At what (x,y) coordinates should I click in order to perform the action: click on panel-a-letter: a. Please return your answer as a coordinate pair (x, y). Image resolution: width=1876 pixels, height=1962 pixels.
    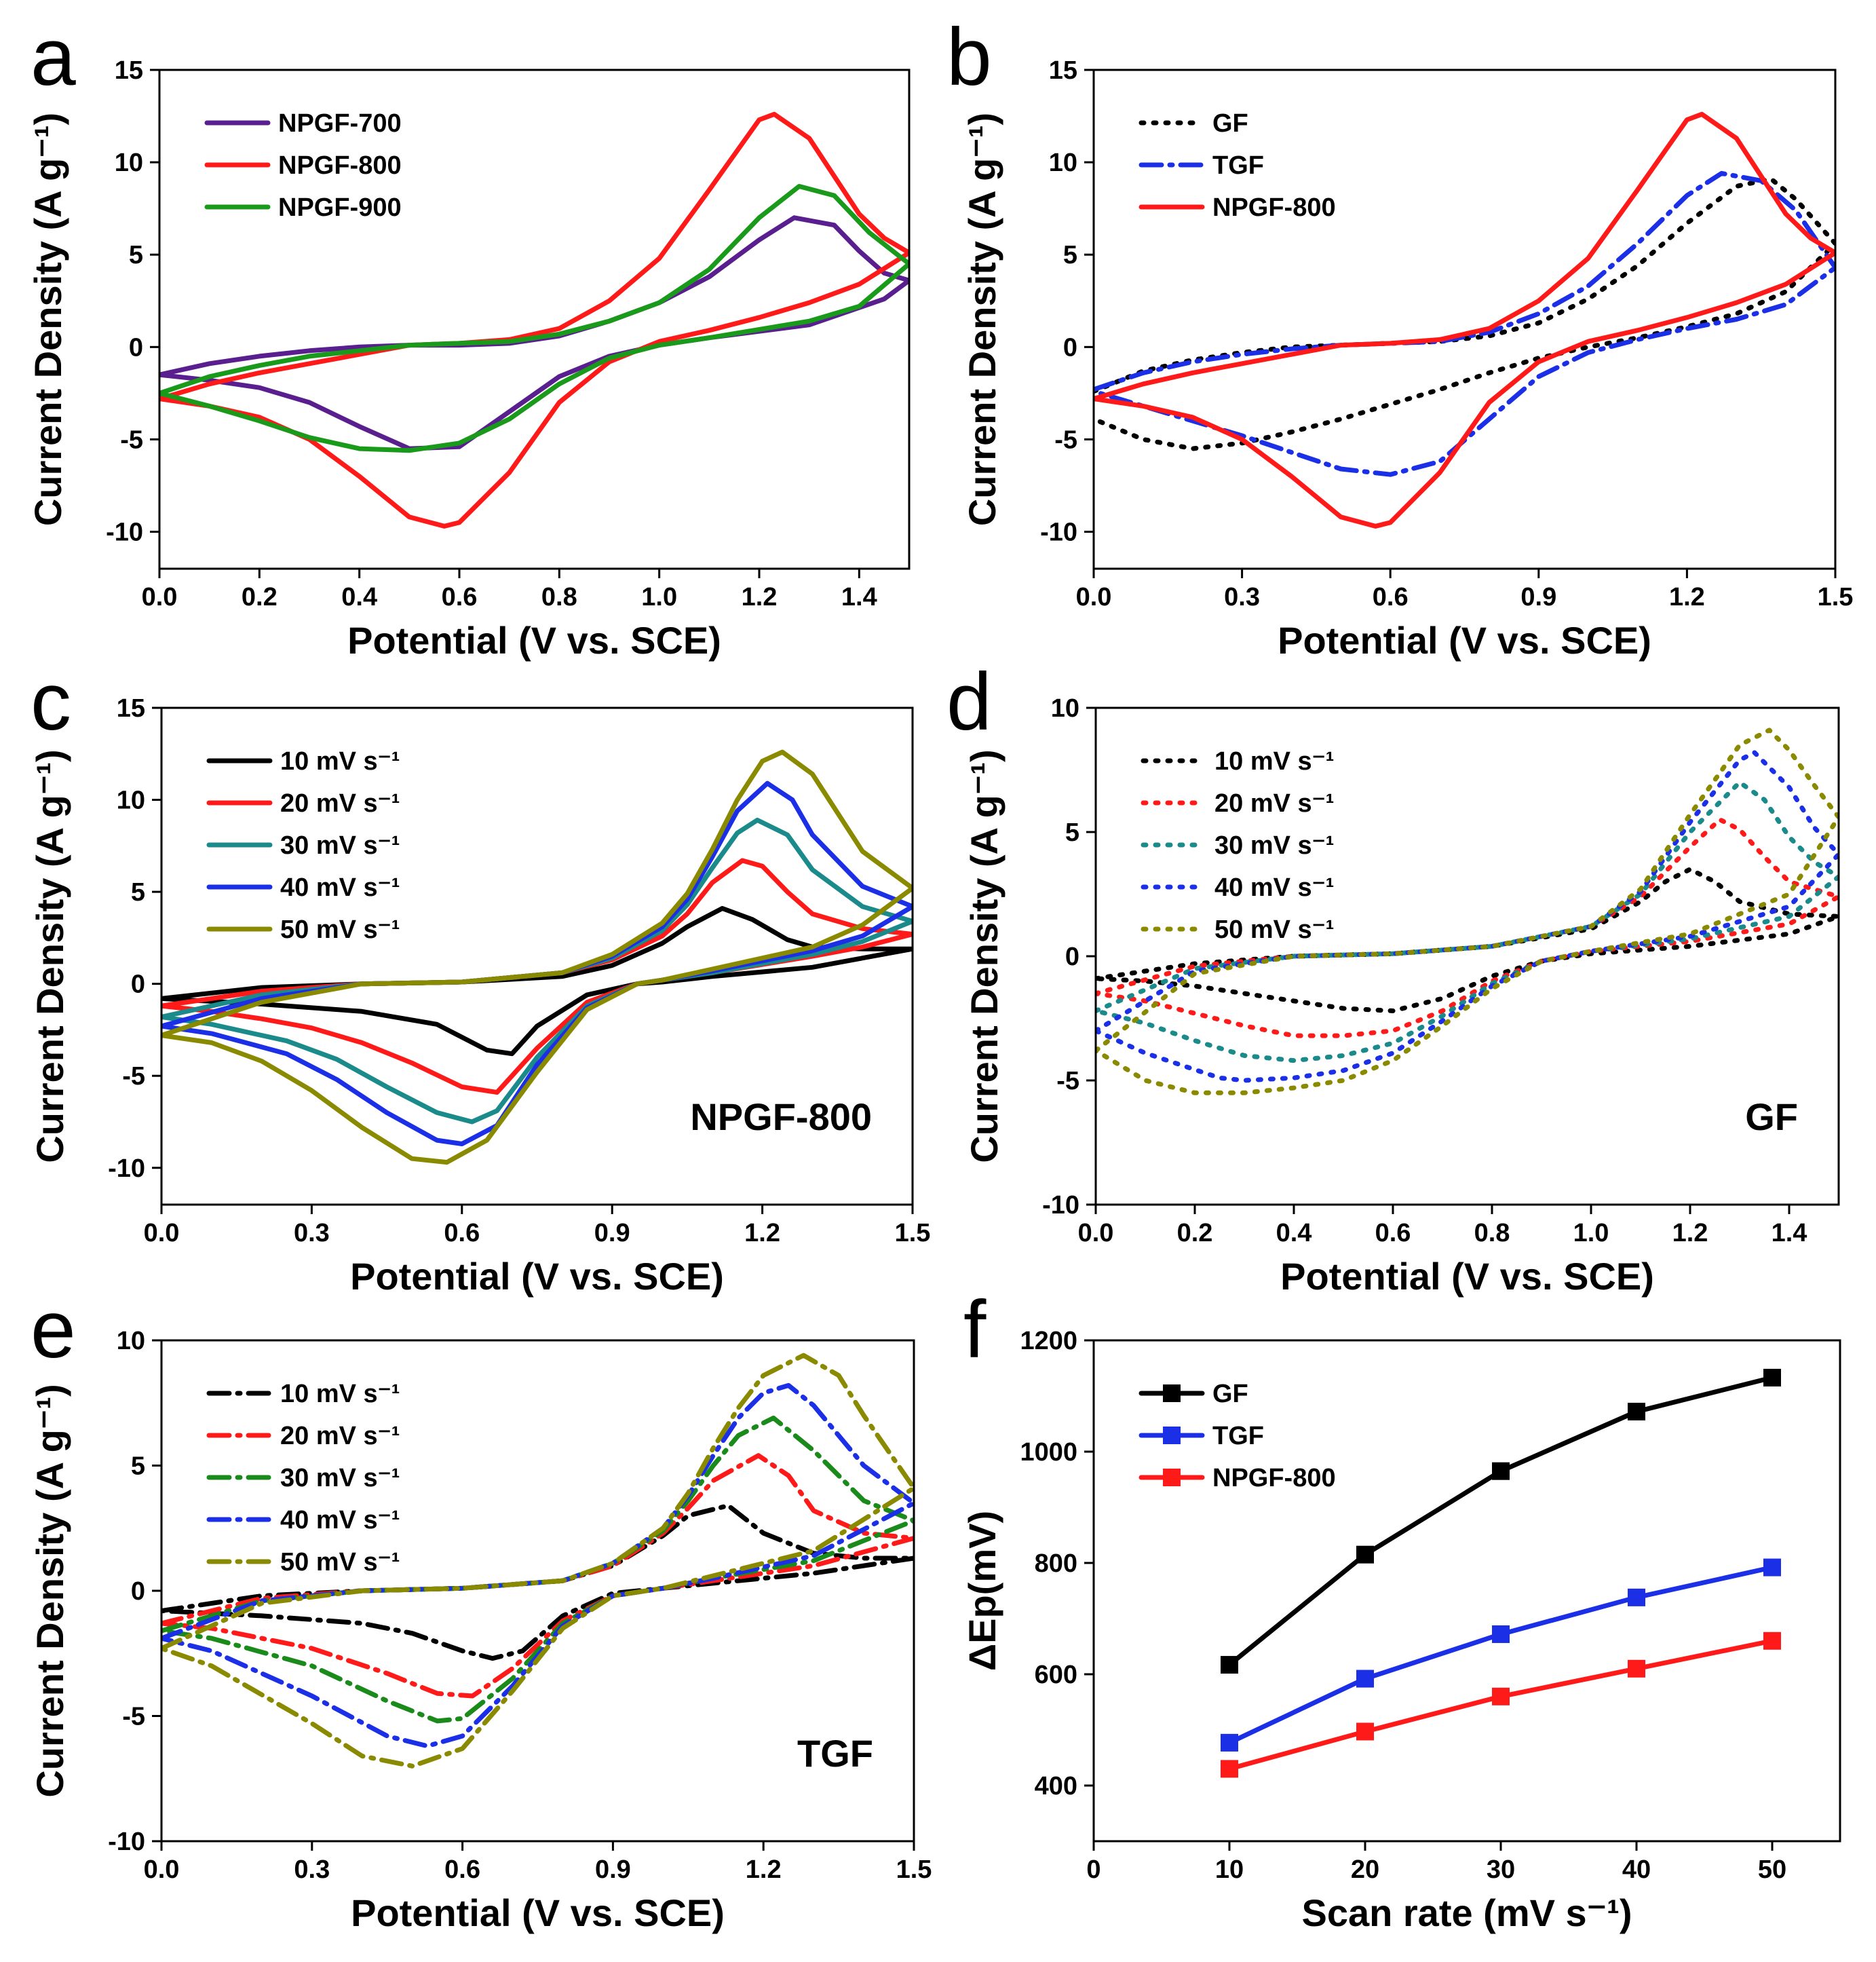
    Looking at the image, I should click on (53, 57).